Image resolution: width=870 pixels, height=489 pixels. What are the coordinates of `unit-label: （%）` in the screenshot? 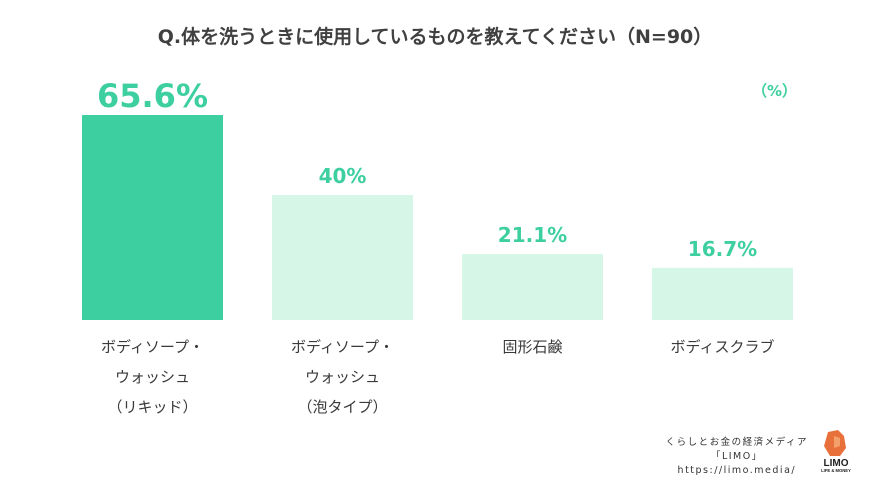 It's located at (775, 91).